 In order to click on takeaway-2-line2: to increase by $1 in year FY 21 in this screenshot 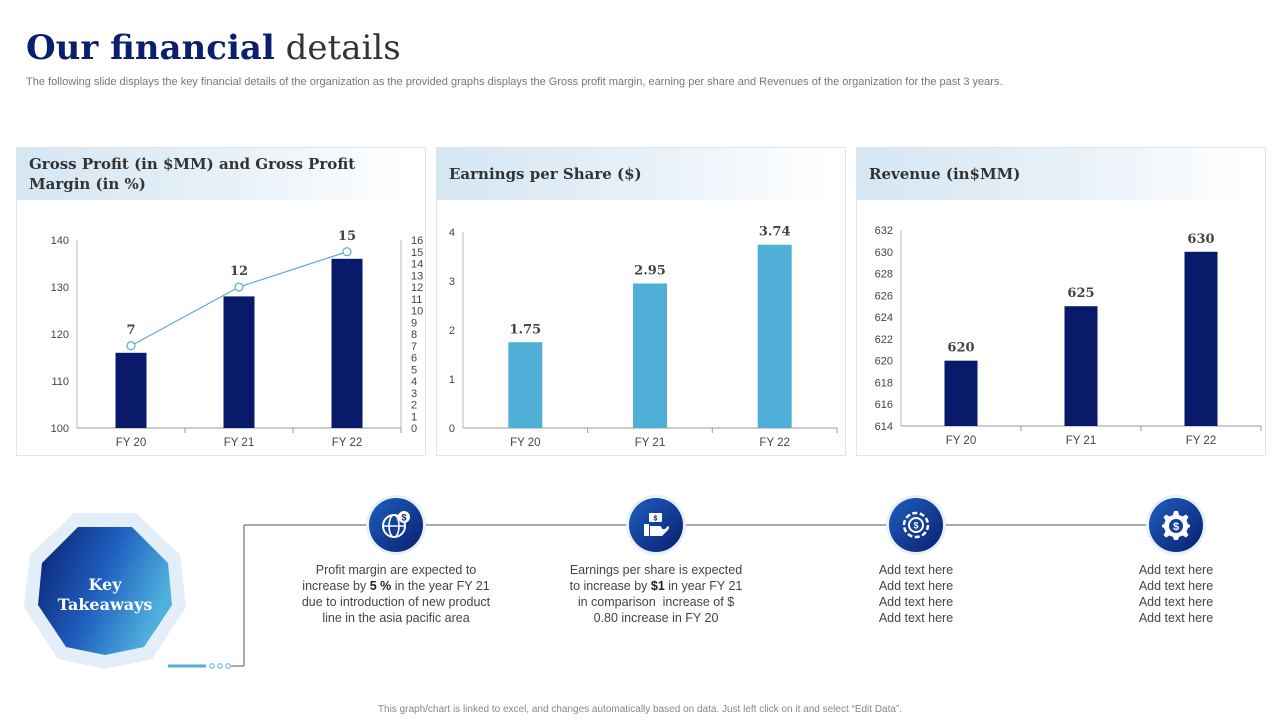, I will do `click(656, 586)`.